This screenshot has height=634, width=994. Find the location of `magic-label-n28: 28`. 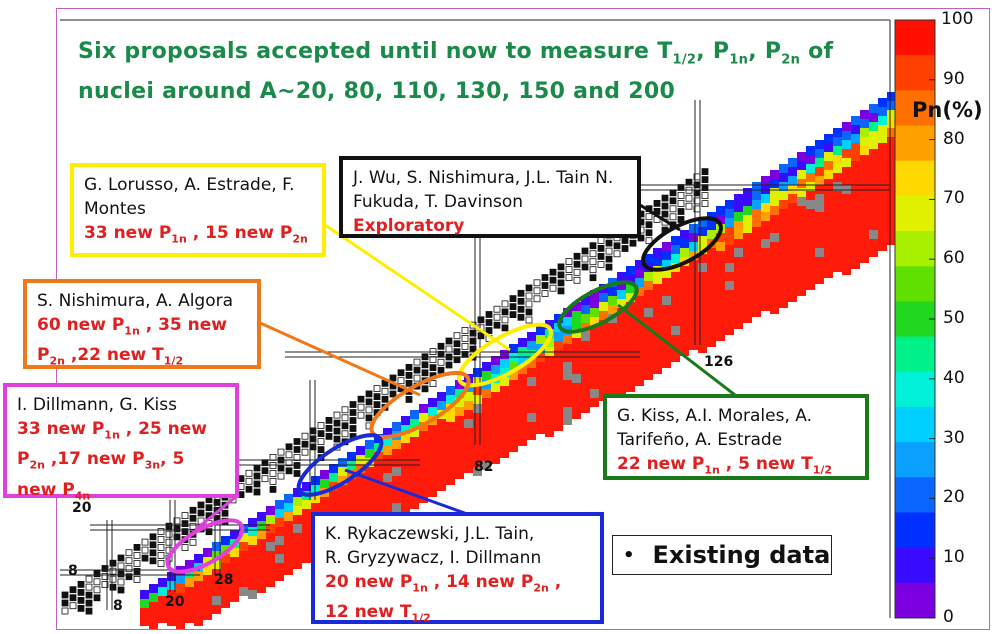

magic-label-n28: 28 is located at coordinates (224, 580).